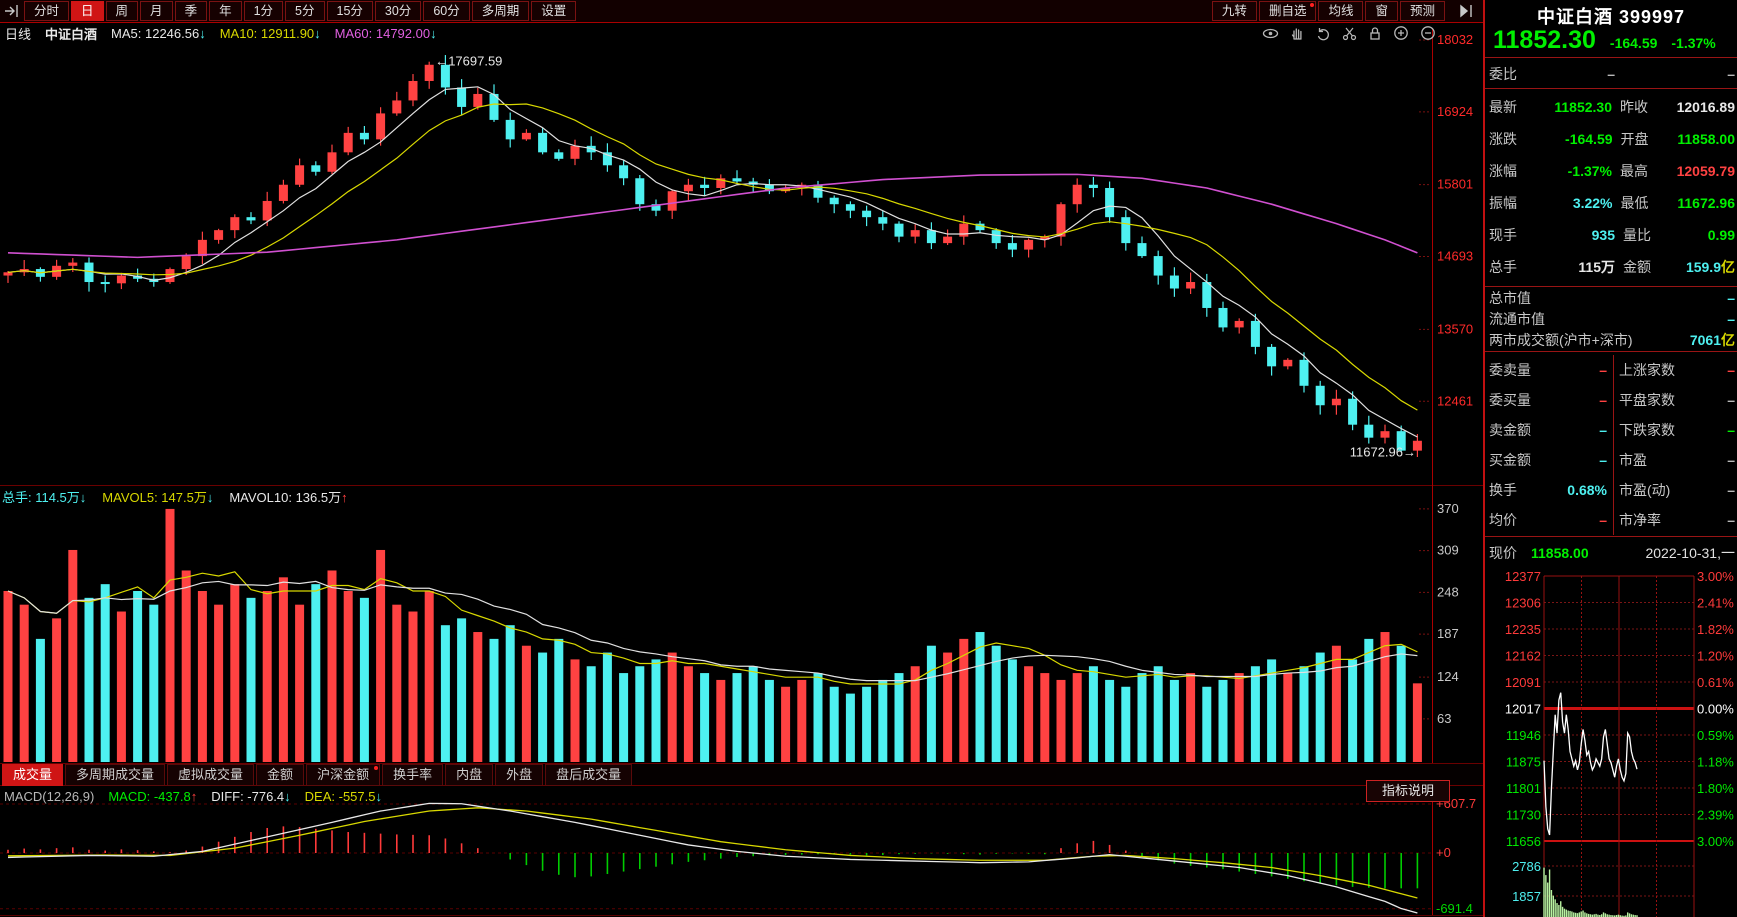 The image size is (1737, 917). I want to click on diff-arrow-down-icon: ↓, so click(287, 796).